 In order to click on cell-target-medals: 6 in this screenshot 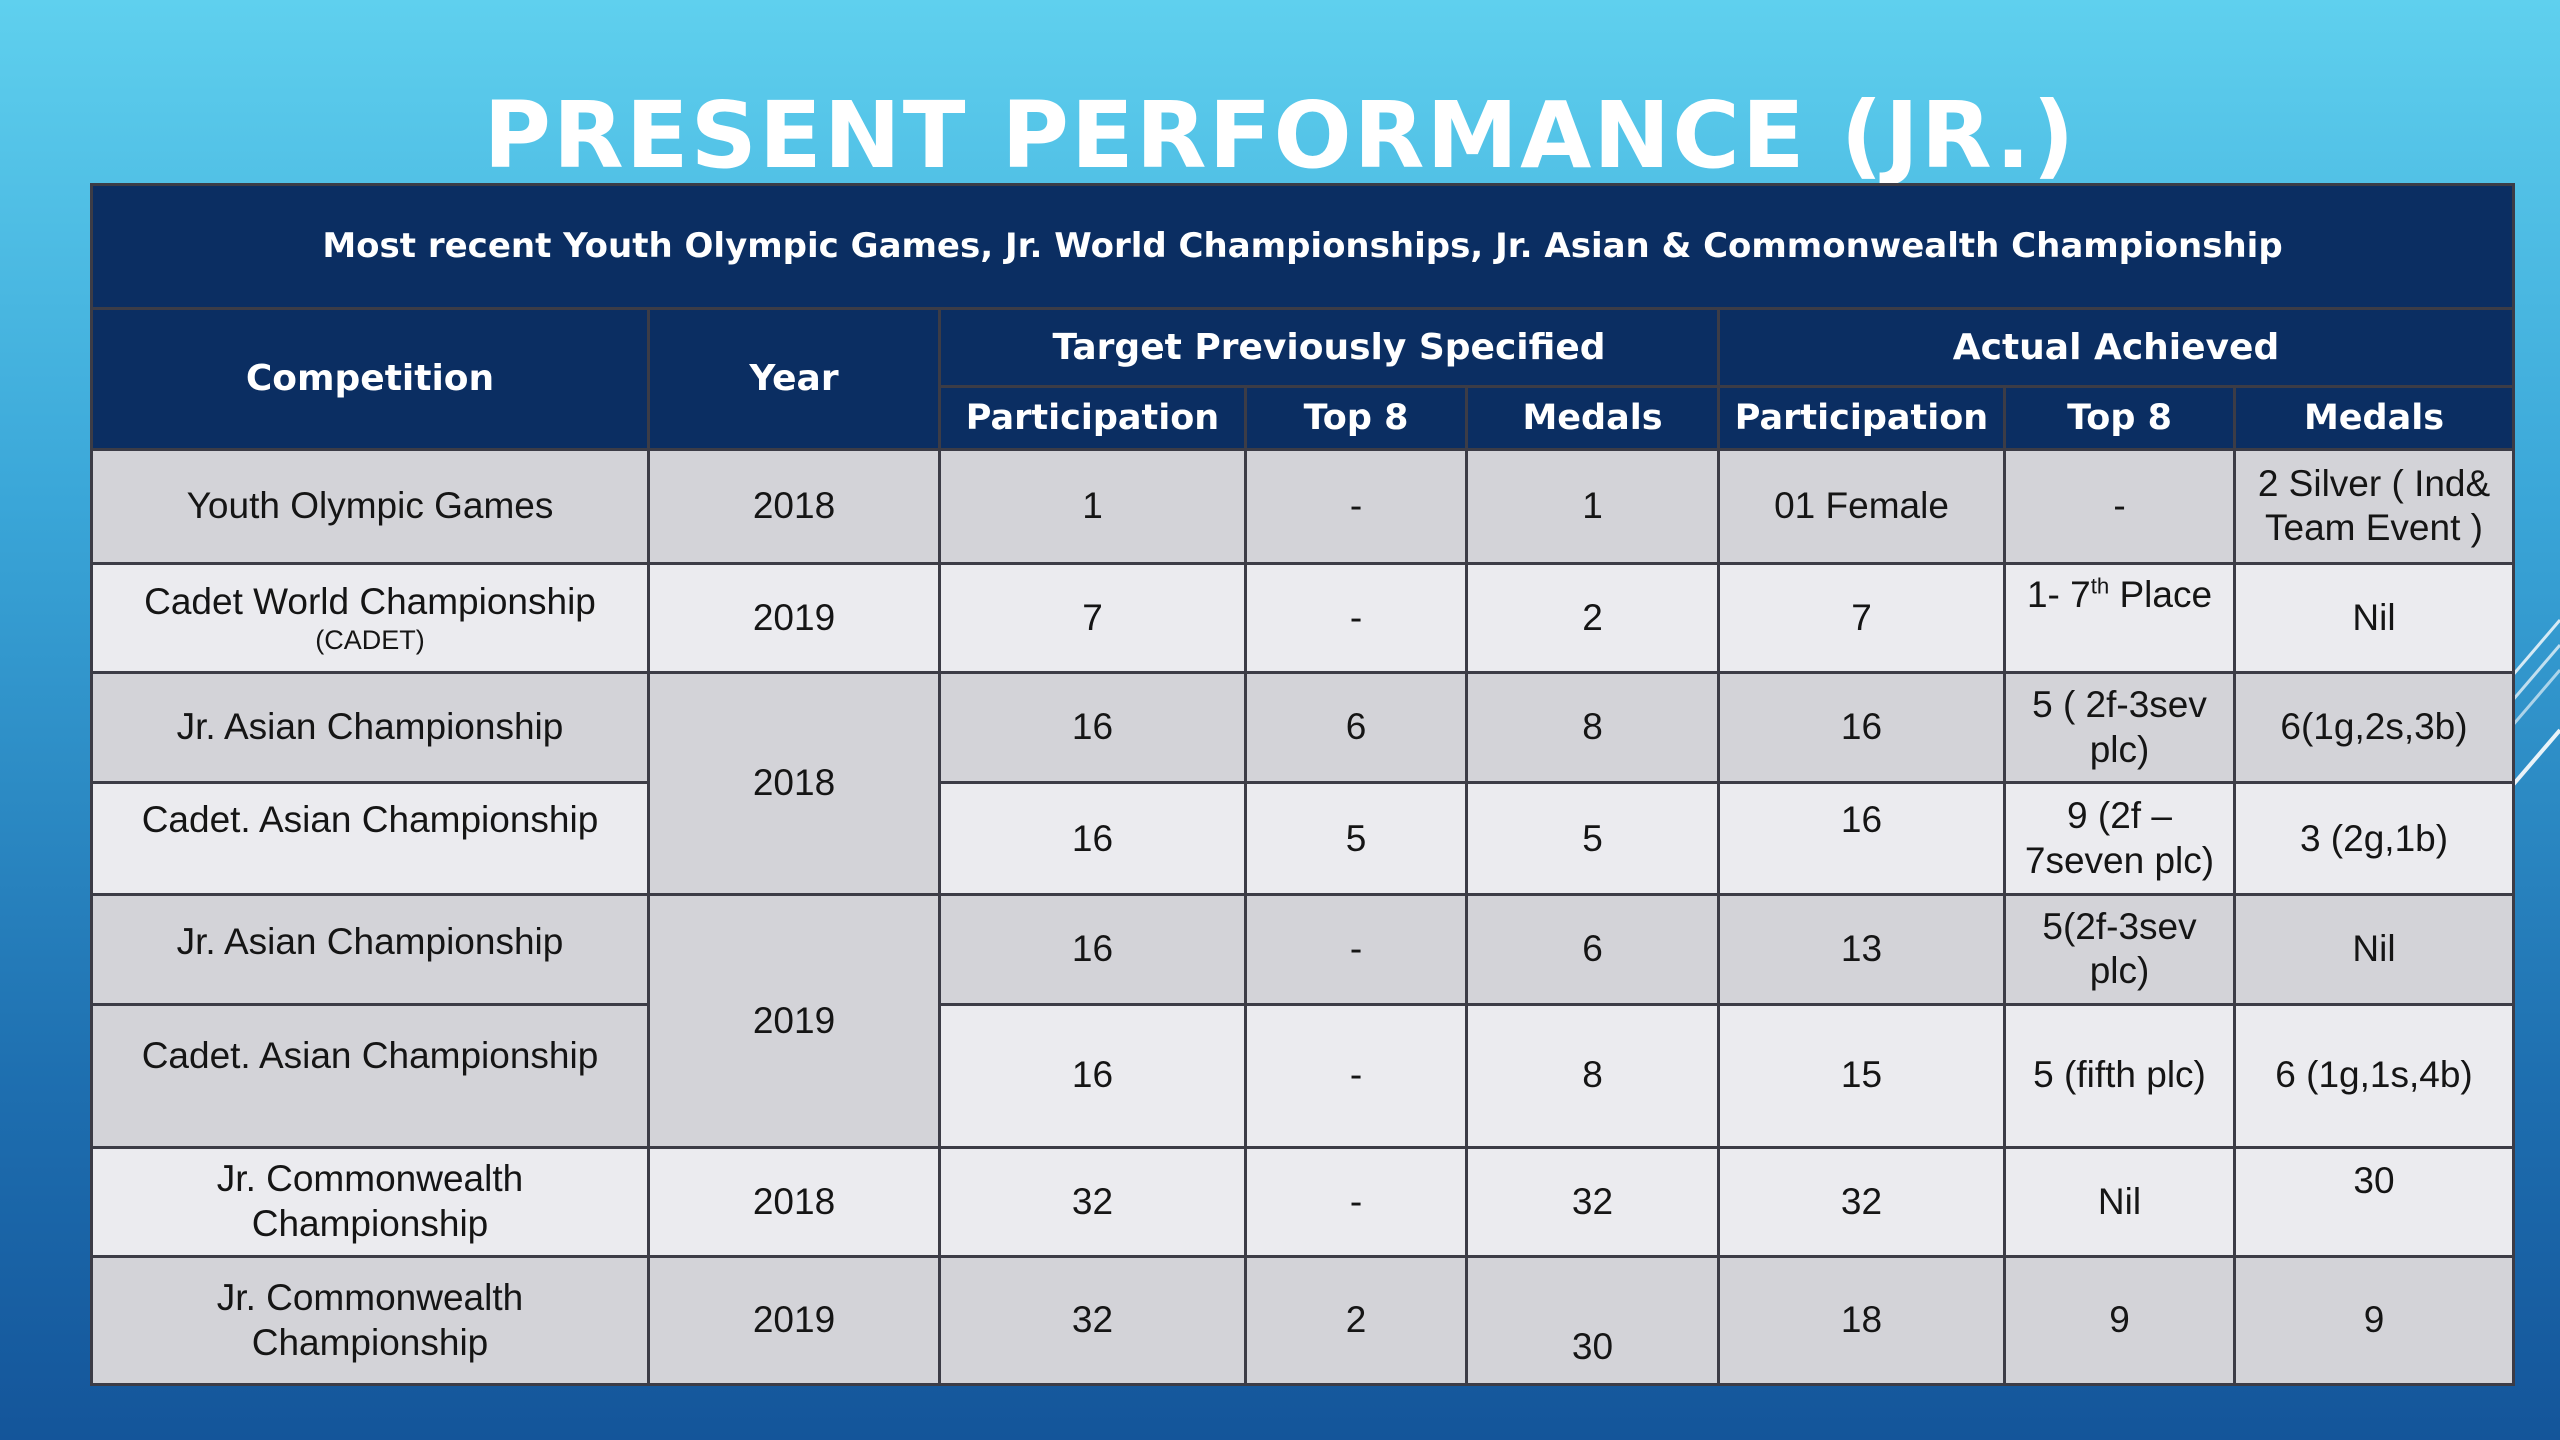, I will do `click(1592, 949)`.